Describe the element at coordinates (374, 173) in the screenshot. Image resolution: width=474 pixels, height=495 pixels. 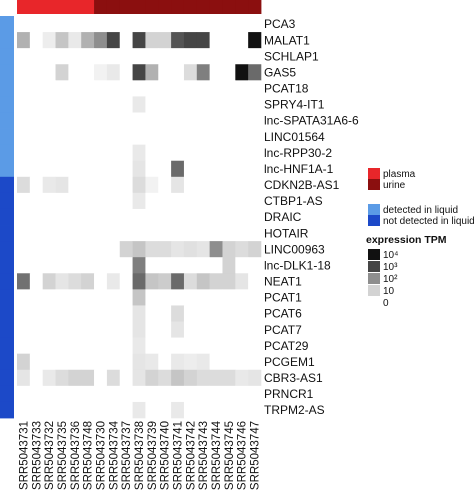
I see `legend-swatch-plasma` at that location.